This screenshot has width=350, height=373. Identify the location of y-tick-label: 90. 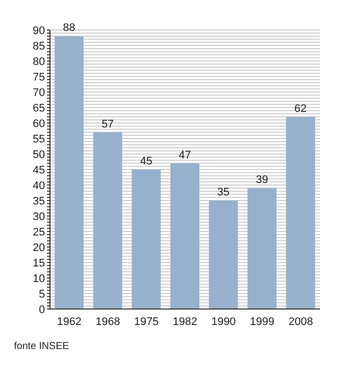
(38, 30).